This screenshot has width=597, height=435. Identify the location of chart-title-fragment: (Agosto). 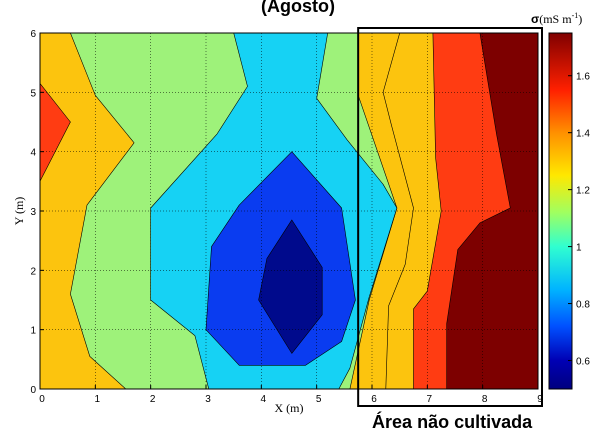
(298, 8).